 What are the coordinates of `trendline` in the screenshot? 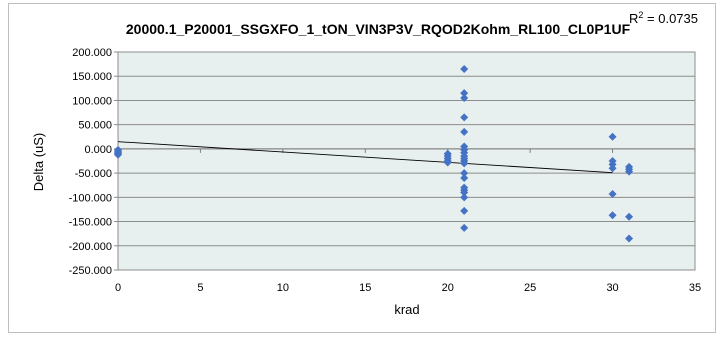 It's located at (365, 157).